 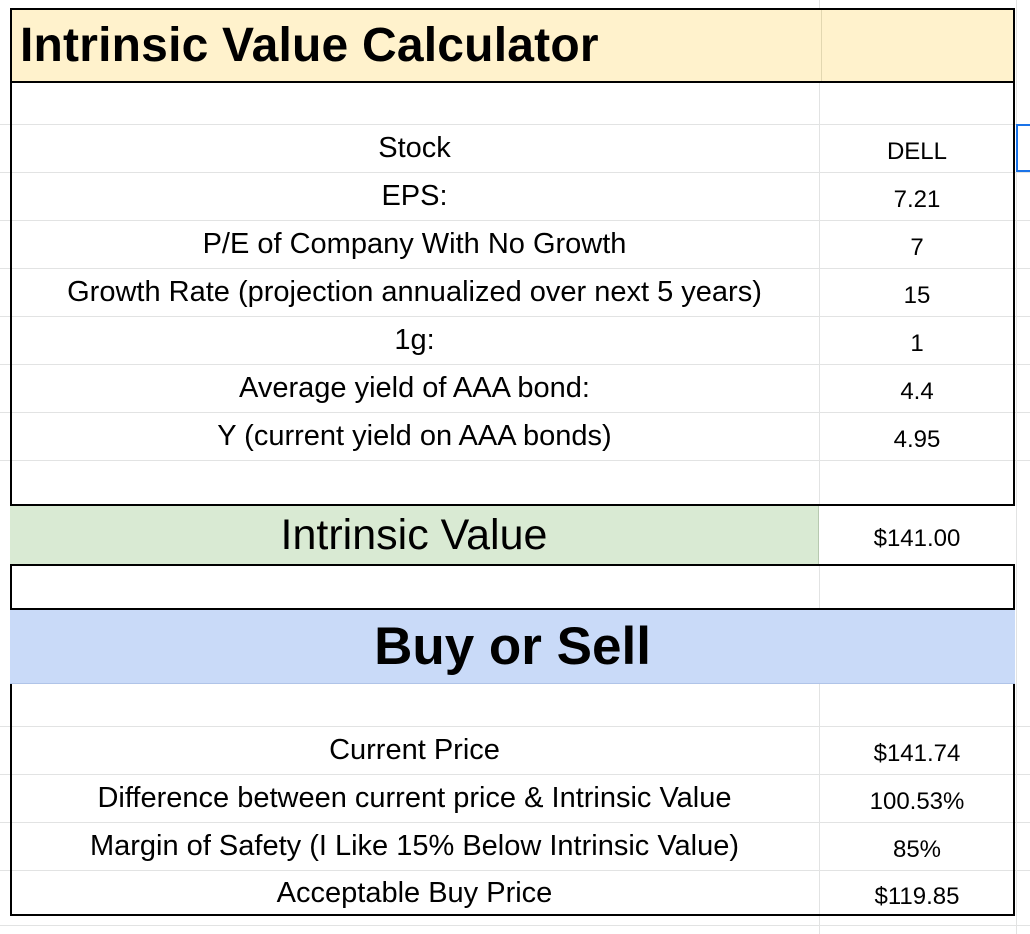 I want to click on page-title: Intrinsic Value Calculator, so click(x=309, y=45).